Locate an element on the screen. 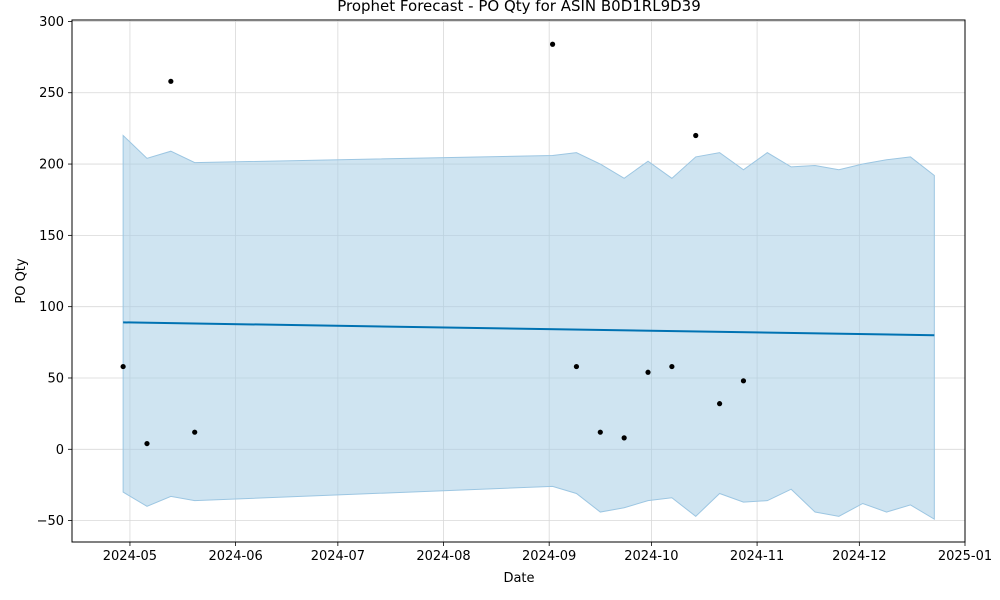 This screenshot has height=600, width=1000. y-axis-ticks: −50 0 50 100 150 200 250 300 is located at coordinates (54, 272).